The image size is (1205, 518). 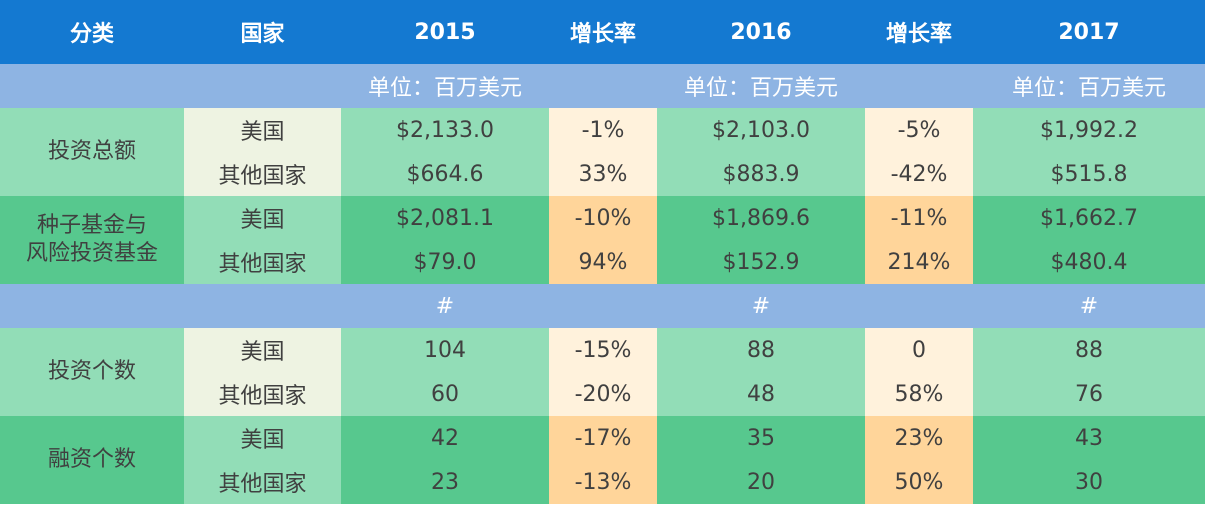 What do you see at coordinates (445, 218) in the screenshot?
I see `value-2015: $2,081.1` at bounding box center [445, 218].